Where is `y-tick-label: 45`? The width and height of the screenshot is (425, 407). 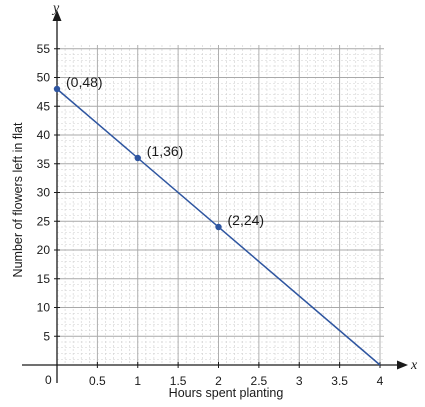 y-tick-label: 45 is located at coordinates (44, 106).